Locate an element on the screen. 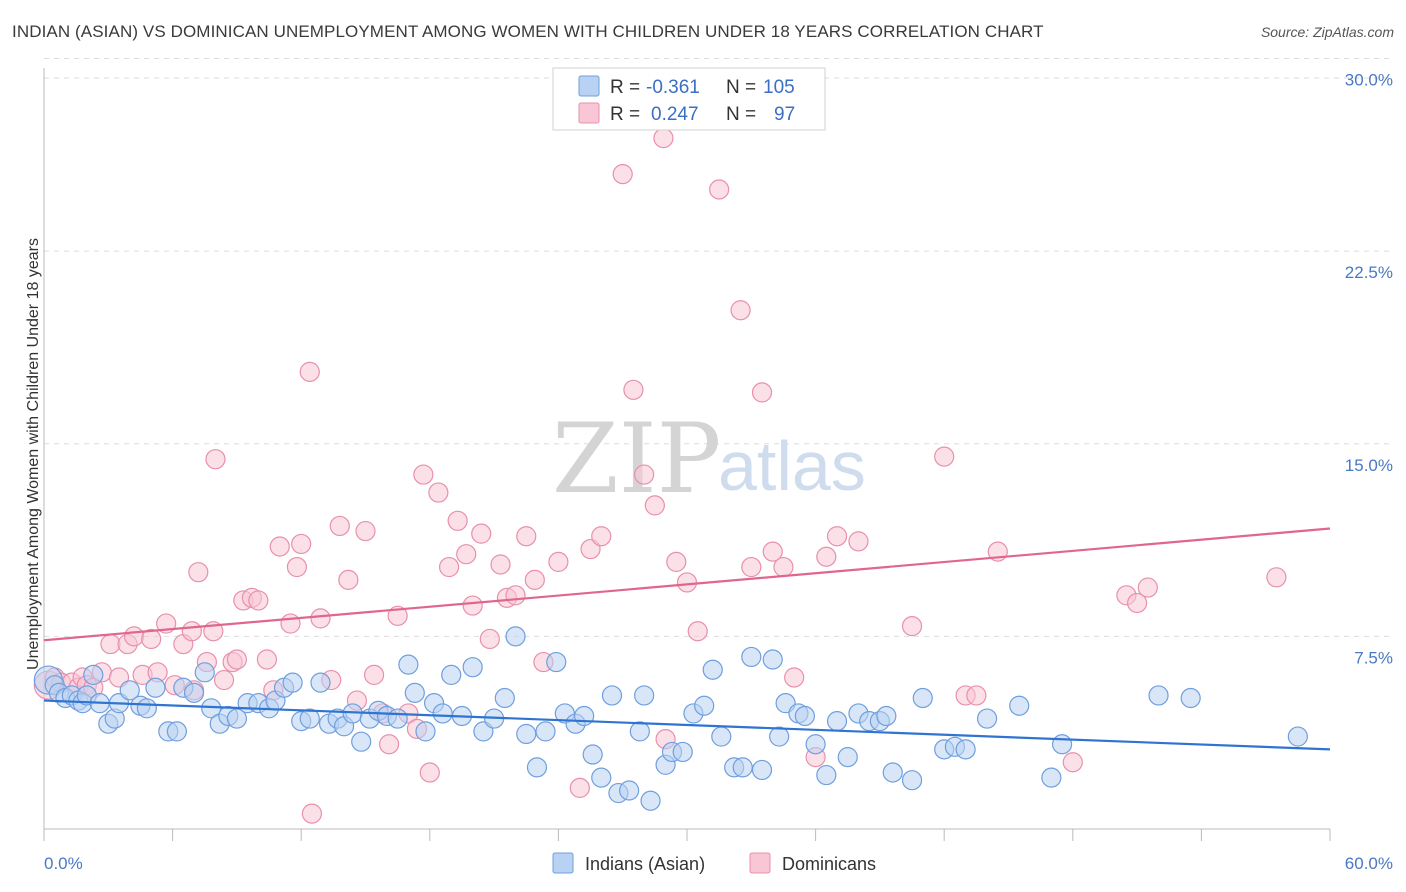 The height and width of the screenshot is (892, 1406). legend-swatch-pink is located at coordinates (589, 113).